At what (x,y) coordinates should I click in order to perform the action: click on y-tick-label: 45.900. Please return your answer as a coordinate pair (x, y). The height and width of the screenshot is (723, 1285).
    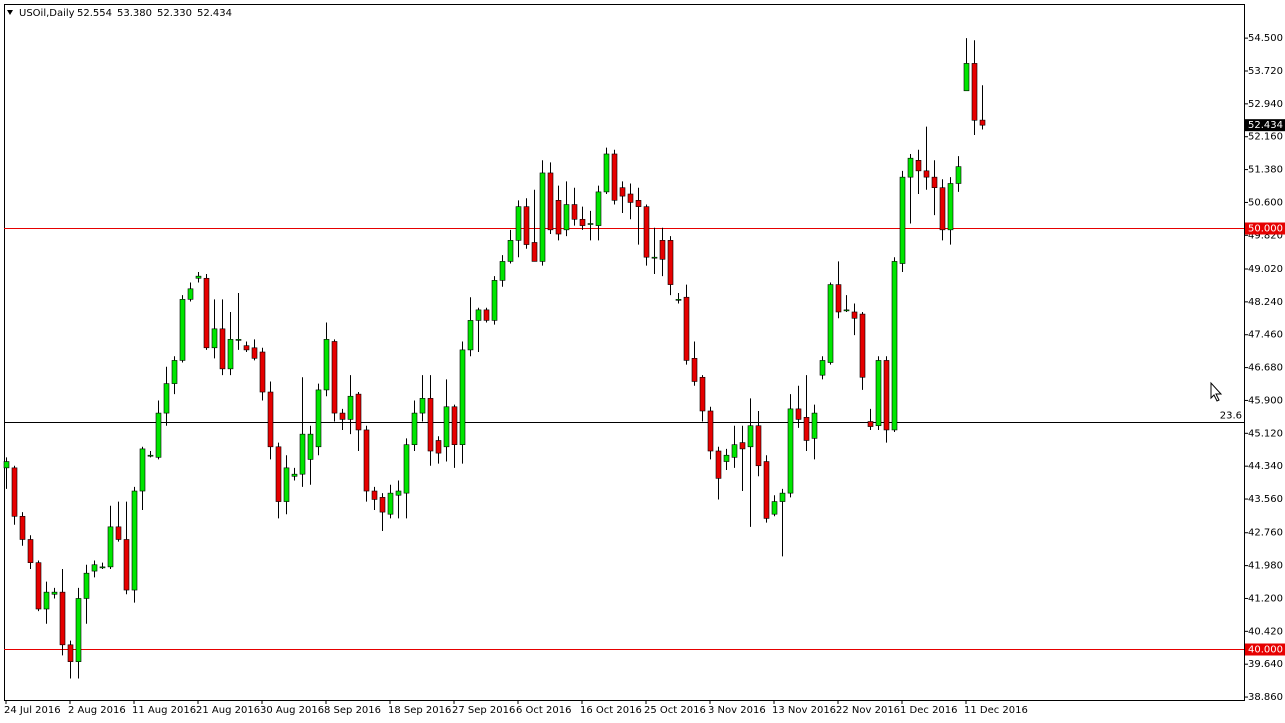
    Looking at the image, I should click on (1265, 400).